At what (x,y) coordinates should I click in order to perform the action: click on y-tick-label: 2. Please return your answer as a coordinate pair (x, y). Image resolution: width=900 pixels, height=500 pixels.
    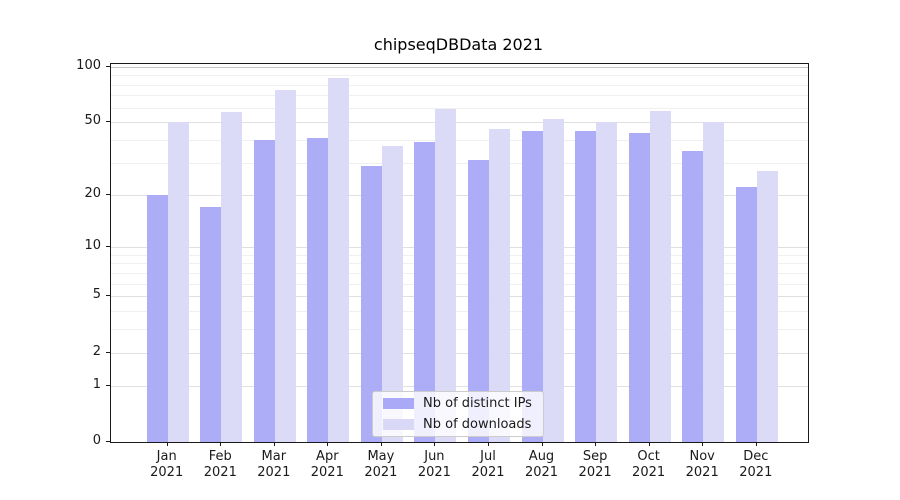
    Looking at the image, I should click on (96, 351).